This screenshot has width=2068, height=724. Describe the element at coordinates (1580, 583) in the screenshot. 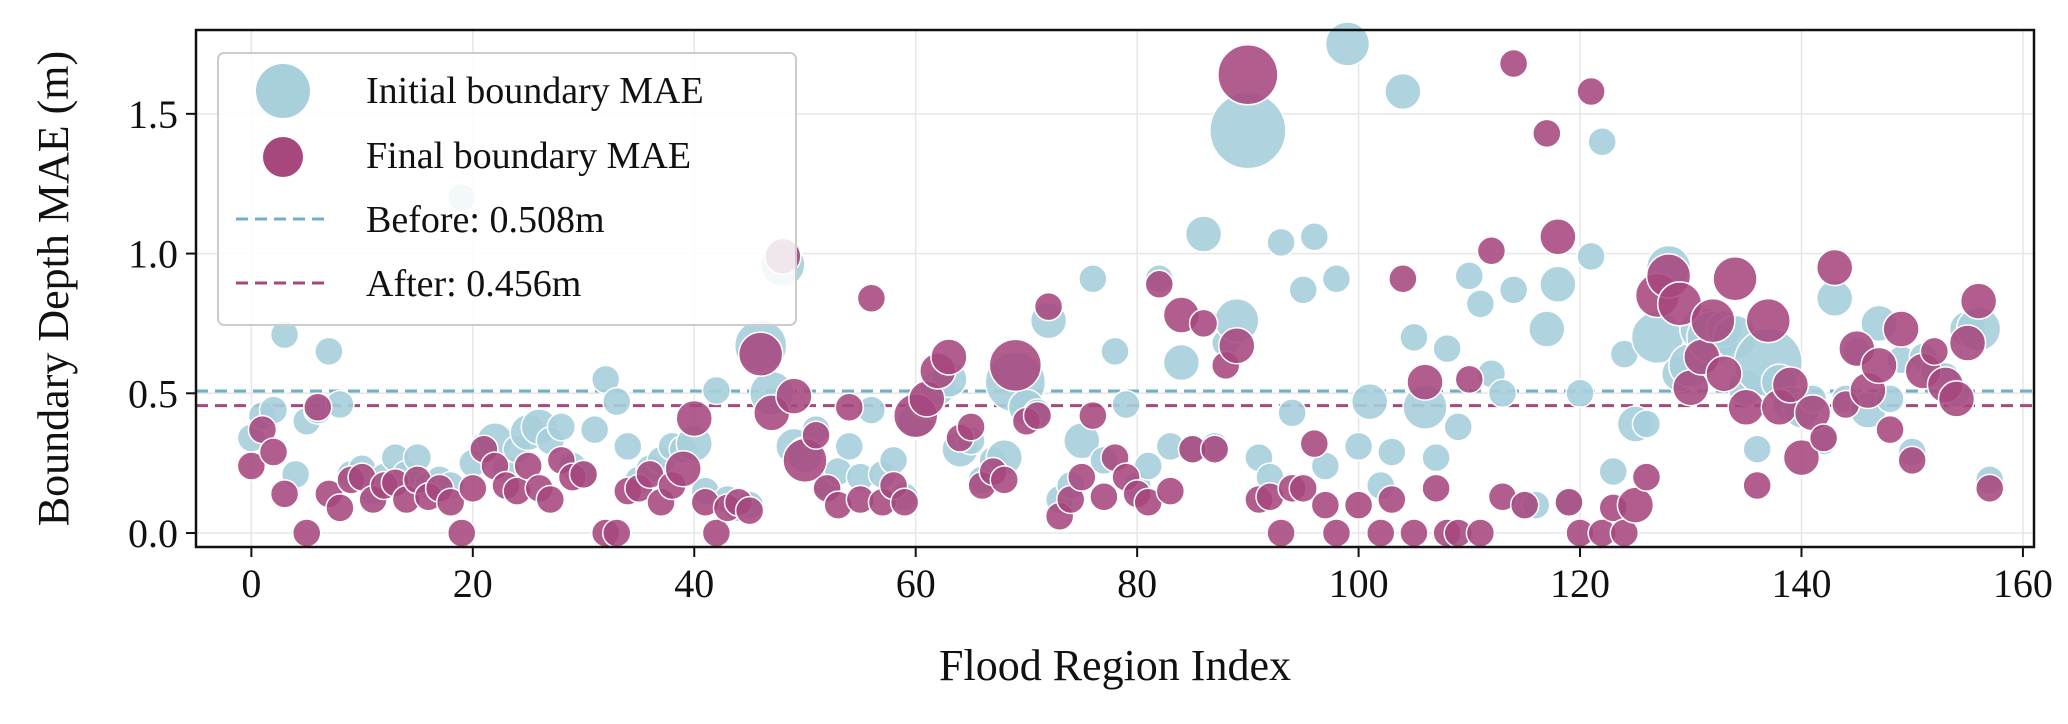

I see `x-tick-label: 120` at that location.